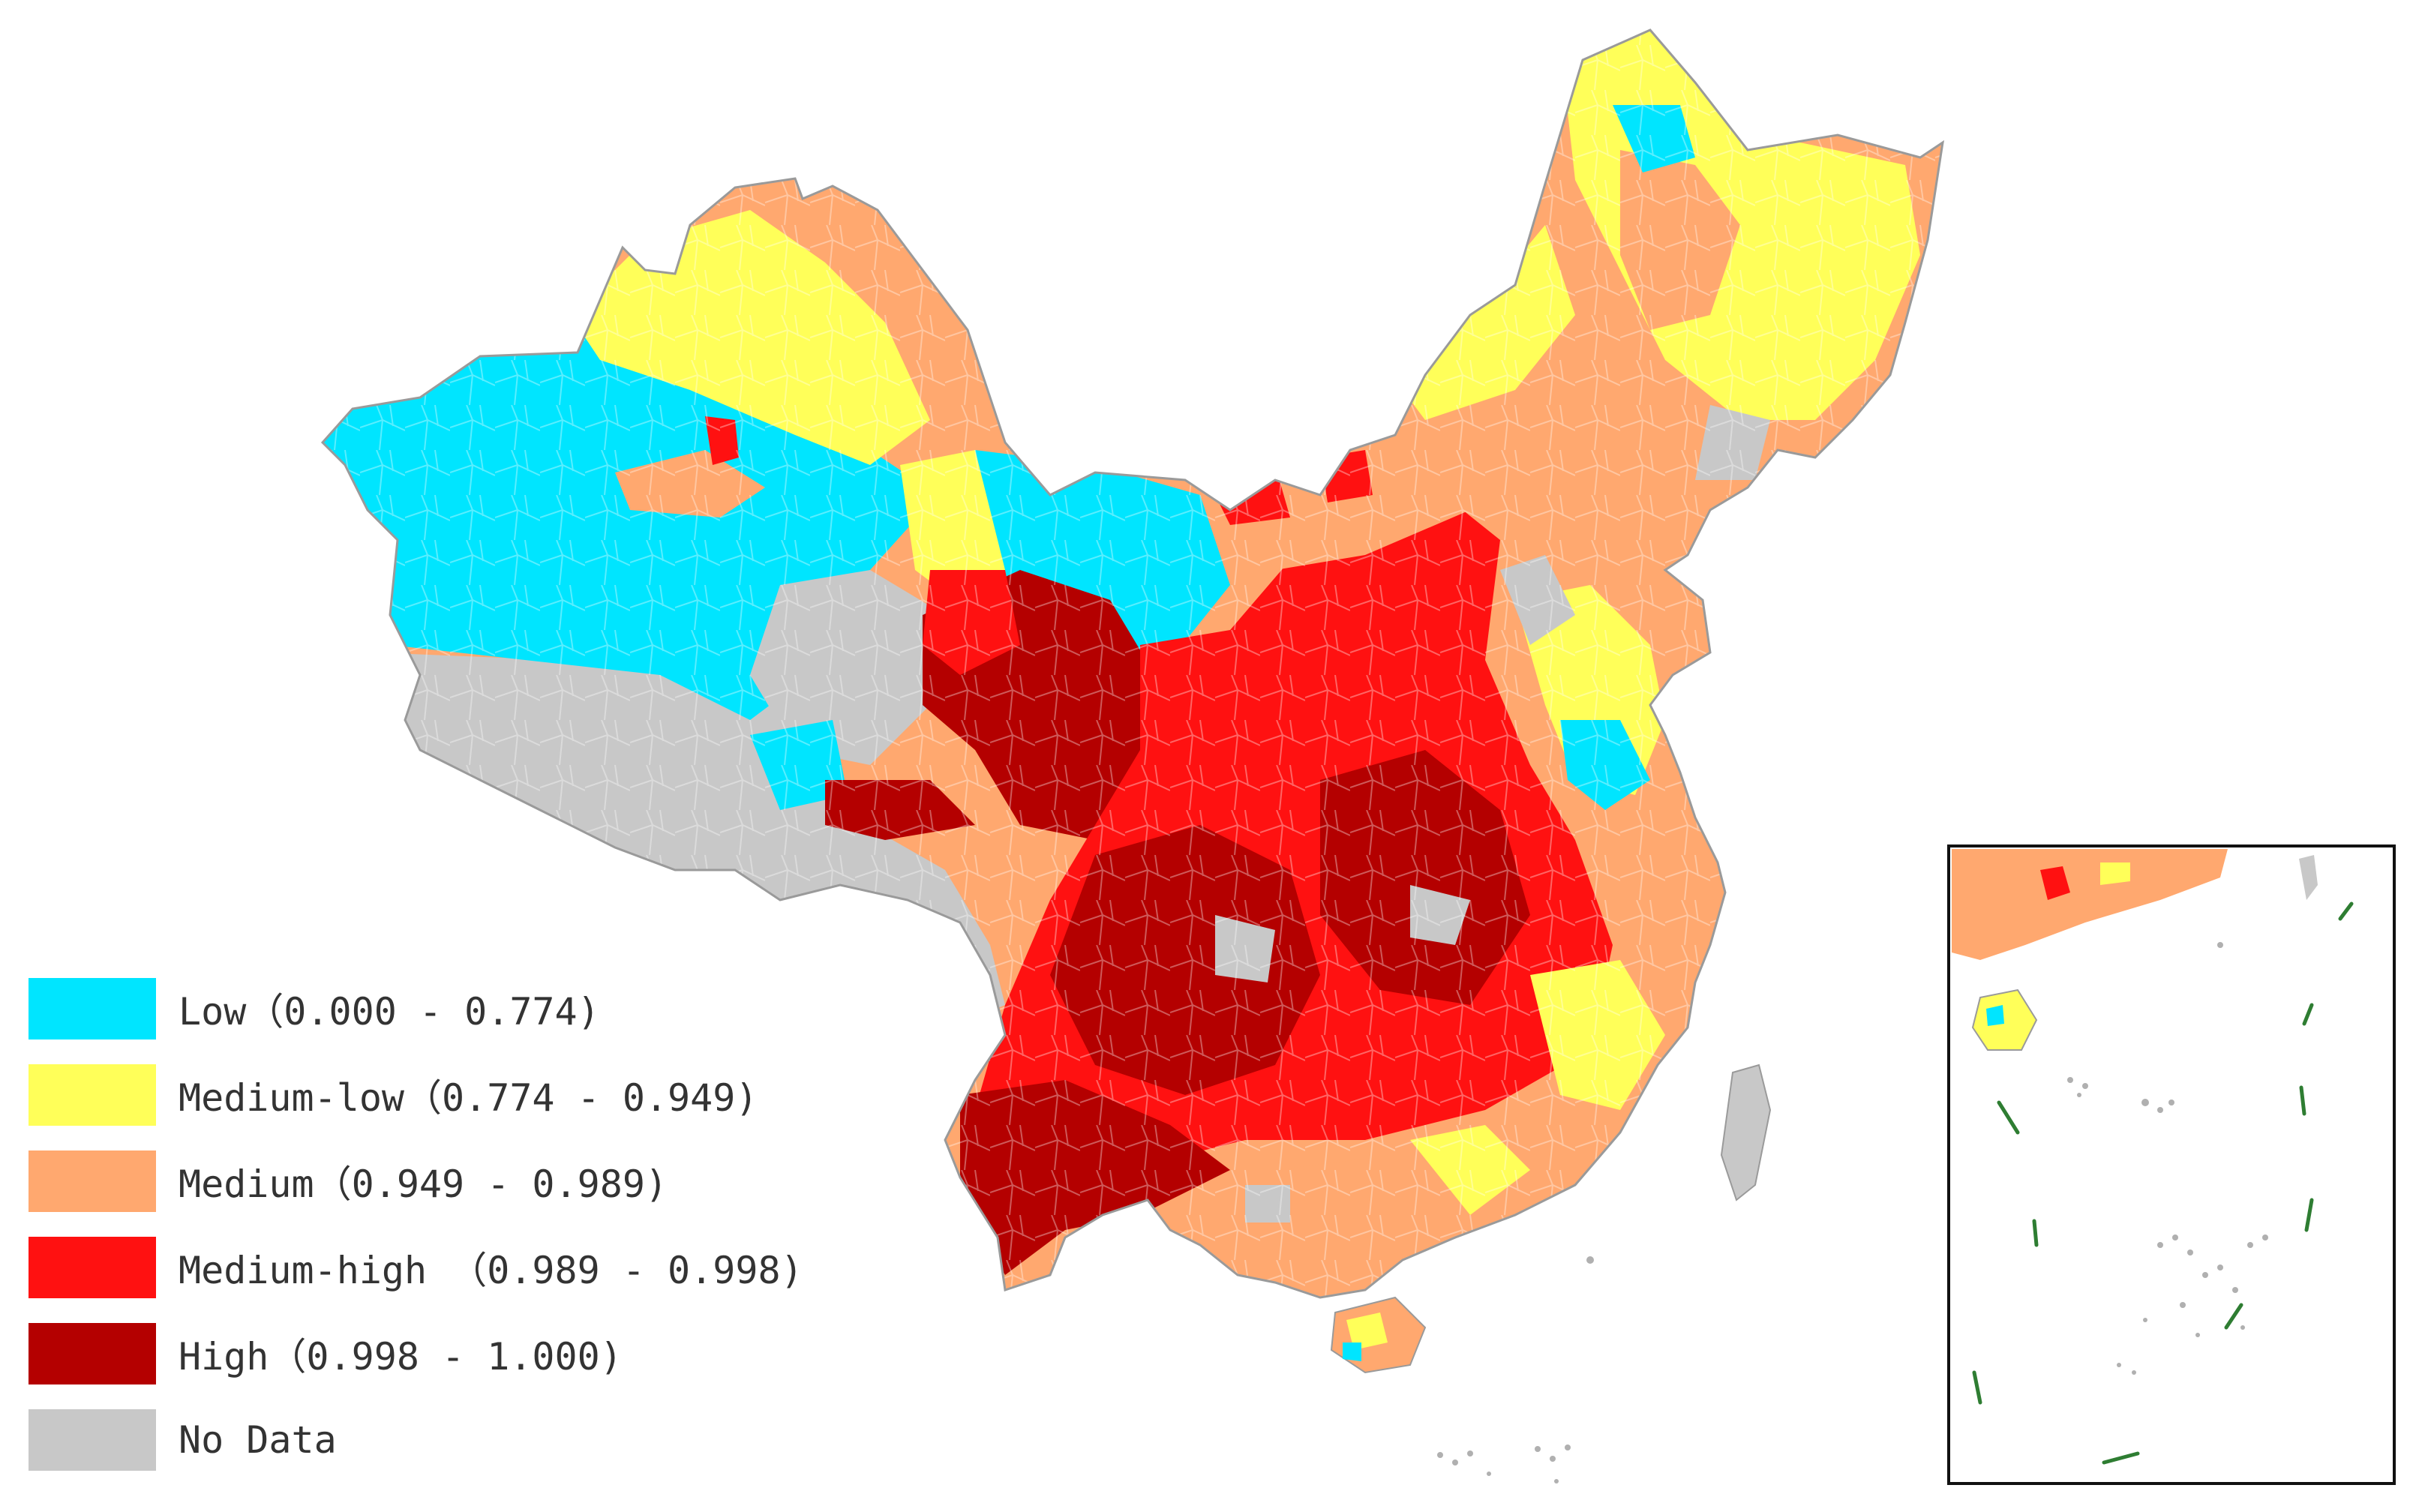 The height and width of the screenshot is (1512, 2419). I want to click on south-china-sea-inset, so click(2171, 1164).